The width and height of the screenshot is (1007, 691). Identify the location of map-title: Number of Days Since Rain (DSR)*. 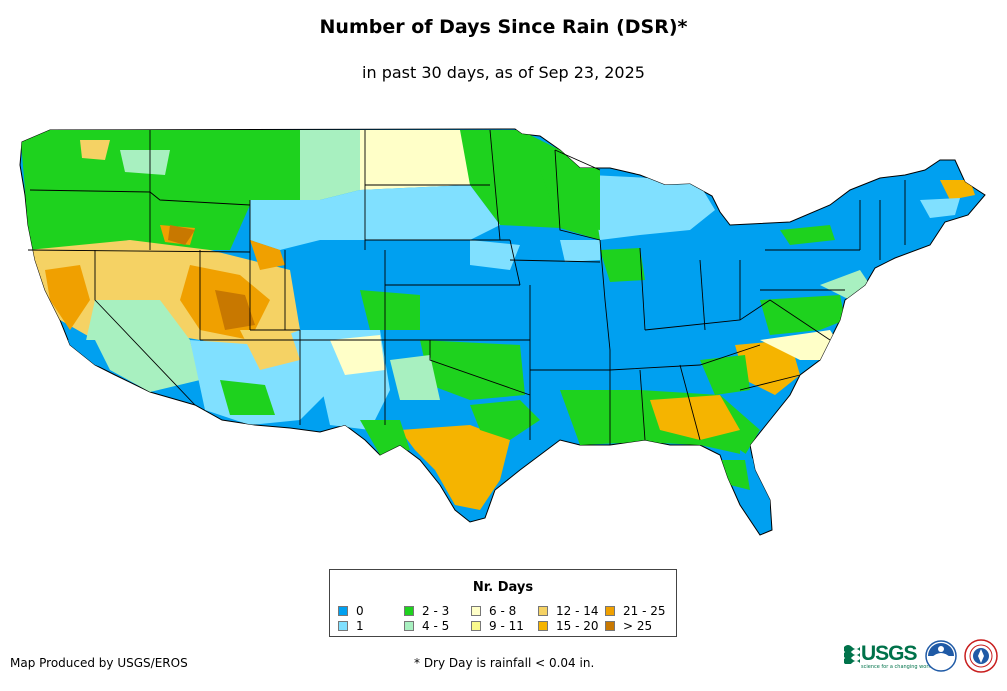
(503, 27).